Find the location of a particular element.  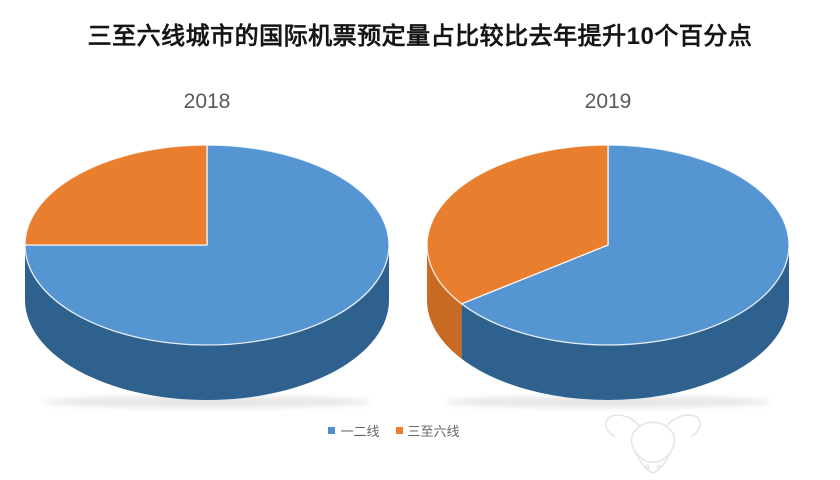

legend-marker-orange-icon is located at coordinates (399, 430).